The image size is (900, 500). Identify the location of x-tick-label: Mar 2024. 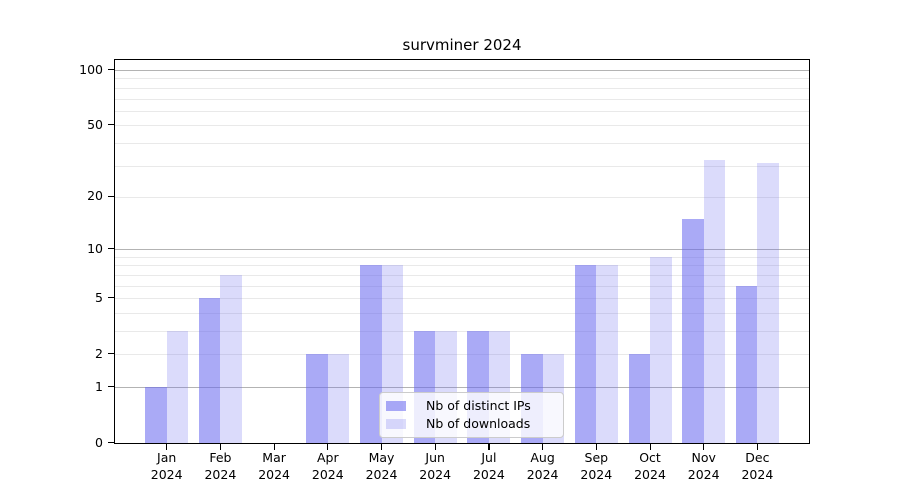
(274, 466).